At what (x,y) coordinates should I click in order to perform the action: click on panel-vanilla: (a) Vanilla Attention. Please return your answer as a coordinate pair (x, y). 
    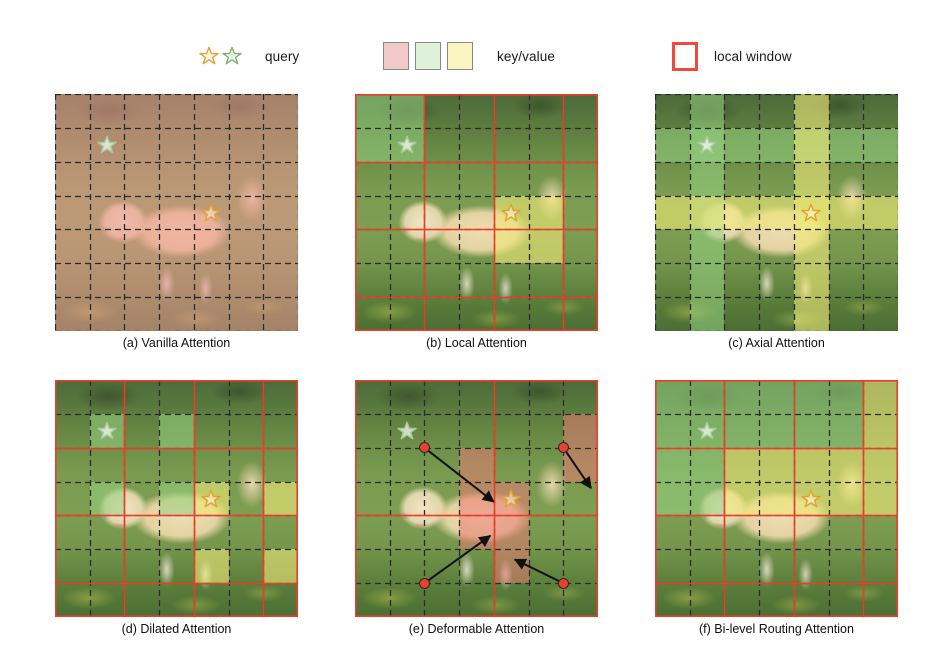
    Looking at the image, I should click on (176, 222).